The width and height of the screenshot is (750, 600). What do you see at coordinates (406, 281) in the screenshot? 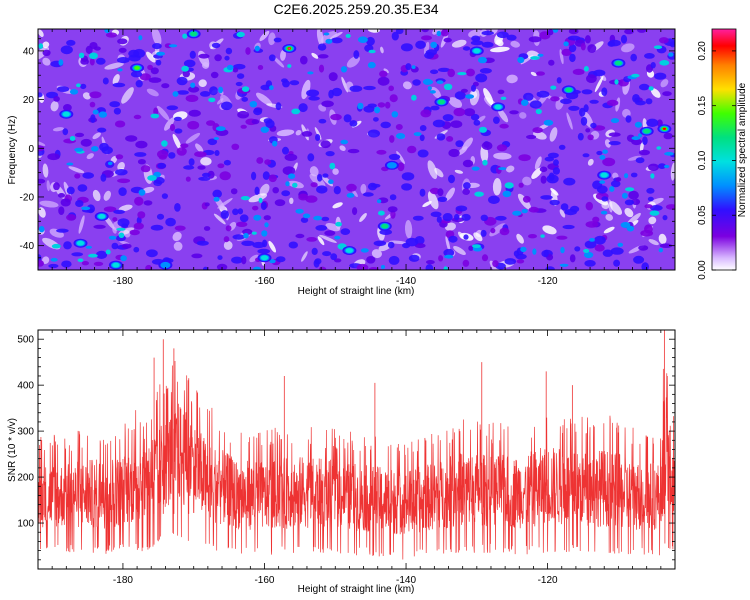
I see `x-tick-label: -140` at bounding box center [406, 281].